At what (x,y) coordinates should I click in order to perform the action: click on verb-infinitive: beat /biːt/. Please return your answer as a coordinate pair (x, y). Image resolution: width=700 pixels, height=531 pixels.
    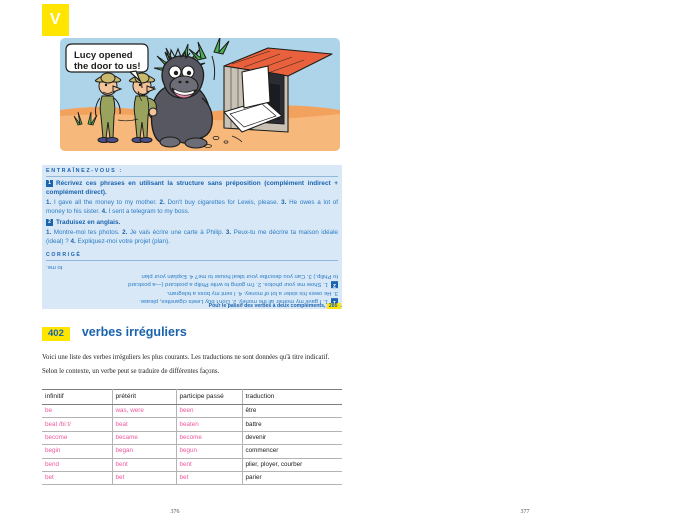
    Looking at the image, I should click on (77, 424).